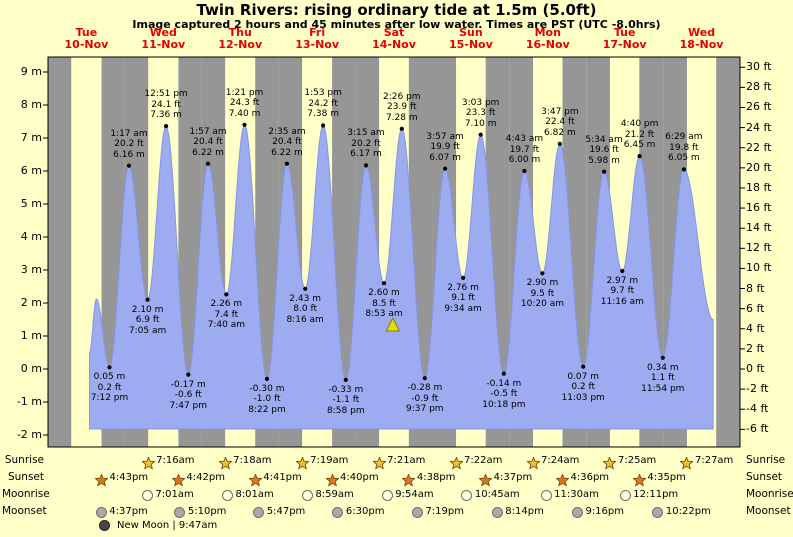 This screenshot has width=793, height=537. Describe the element at coordinates (129, 477) in the screenshot. I see `sunset-time: 4:43pm` at that location.